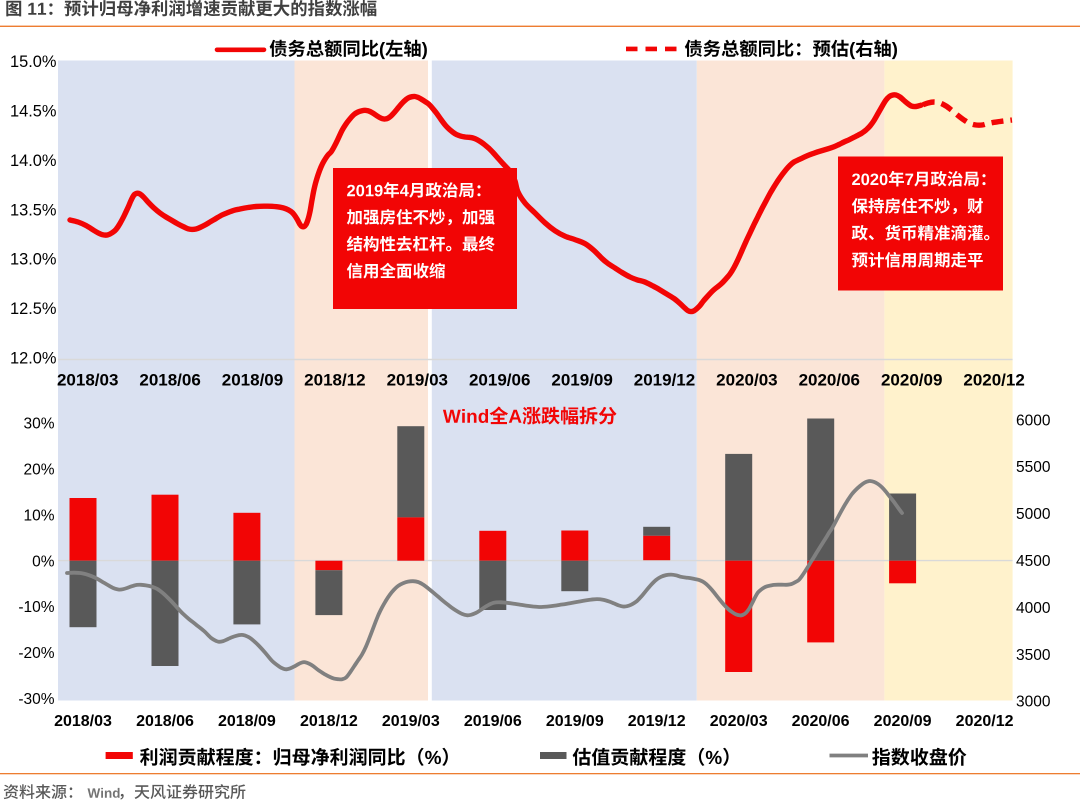 Image resolution: width=1080 pixels, height=805 pixels. Describe the element at coordinates (33, 260) in the screenshot. I see `svg-text: 13.0%` at that location.